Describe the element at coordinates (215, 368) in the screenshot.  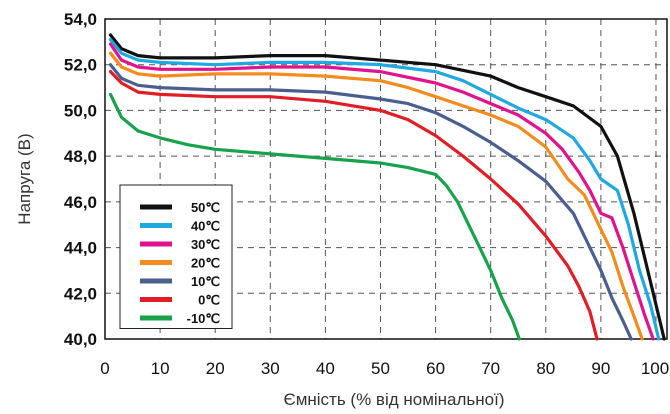
I see `x-tick-label: 20` at that location.